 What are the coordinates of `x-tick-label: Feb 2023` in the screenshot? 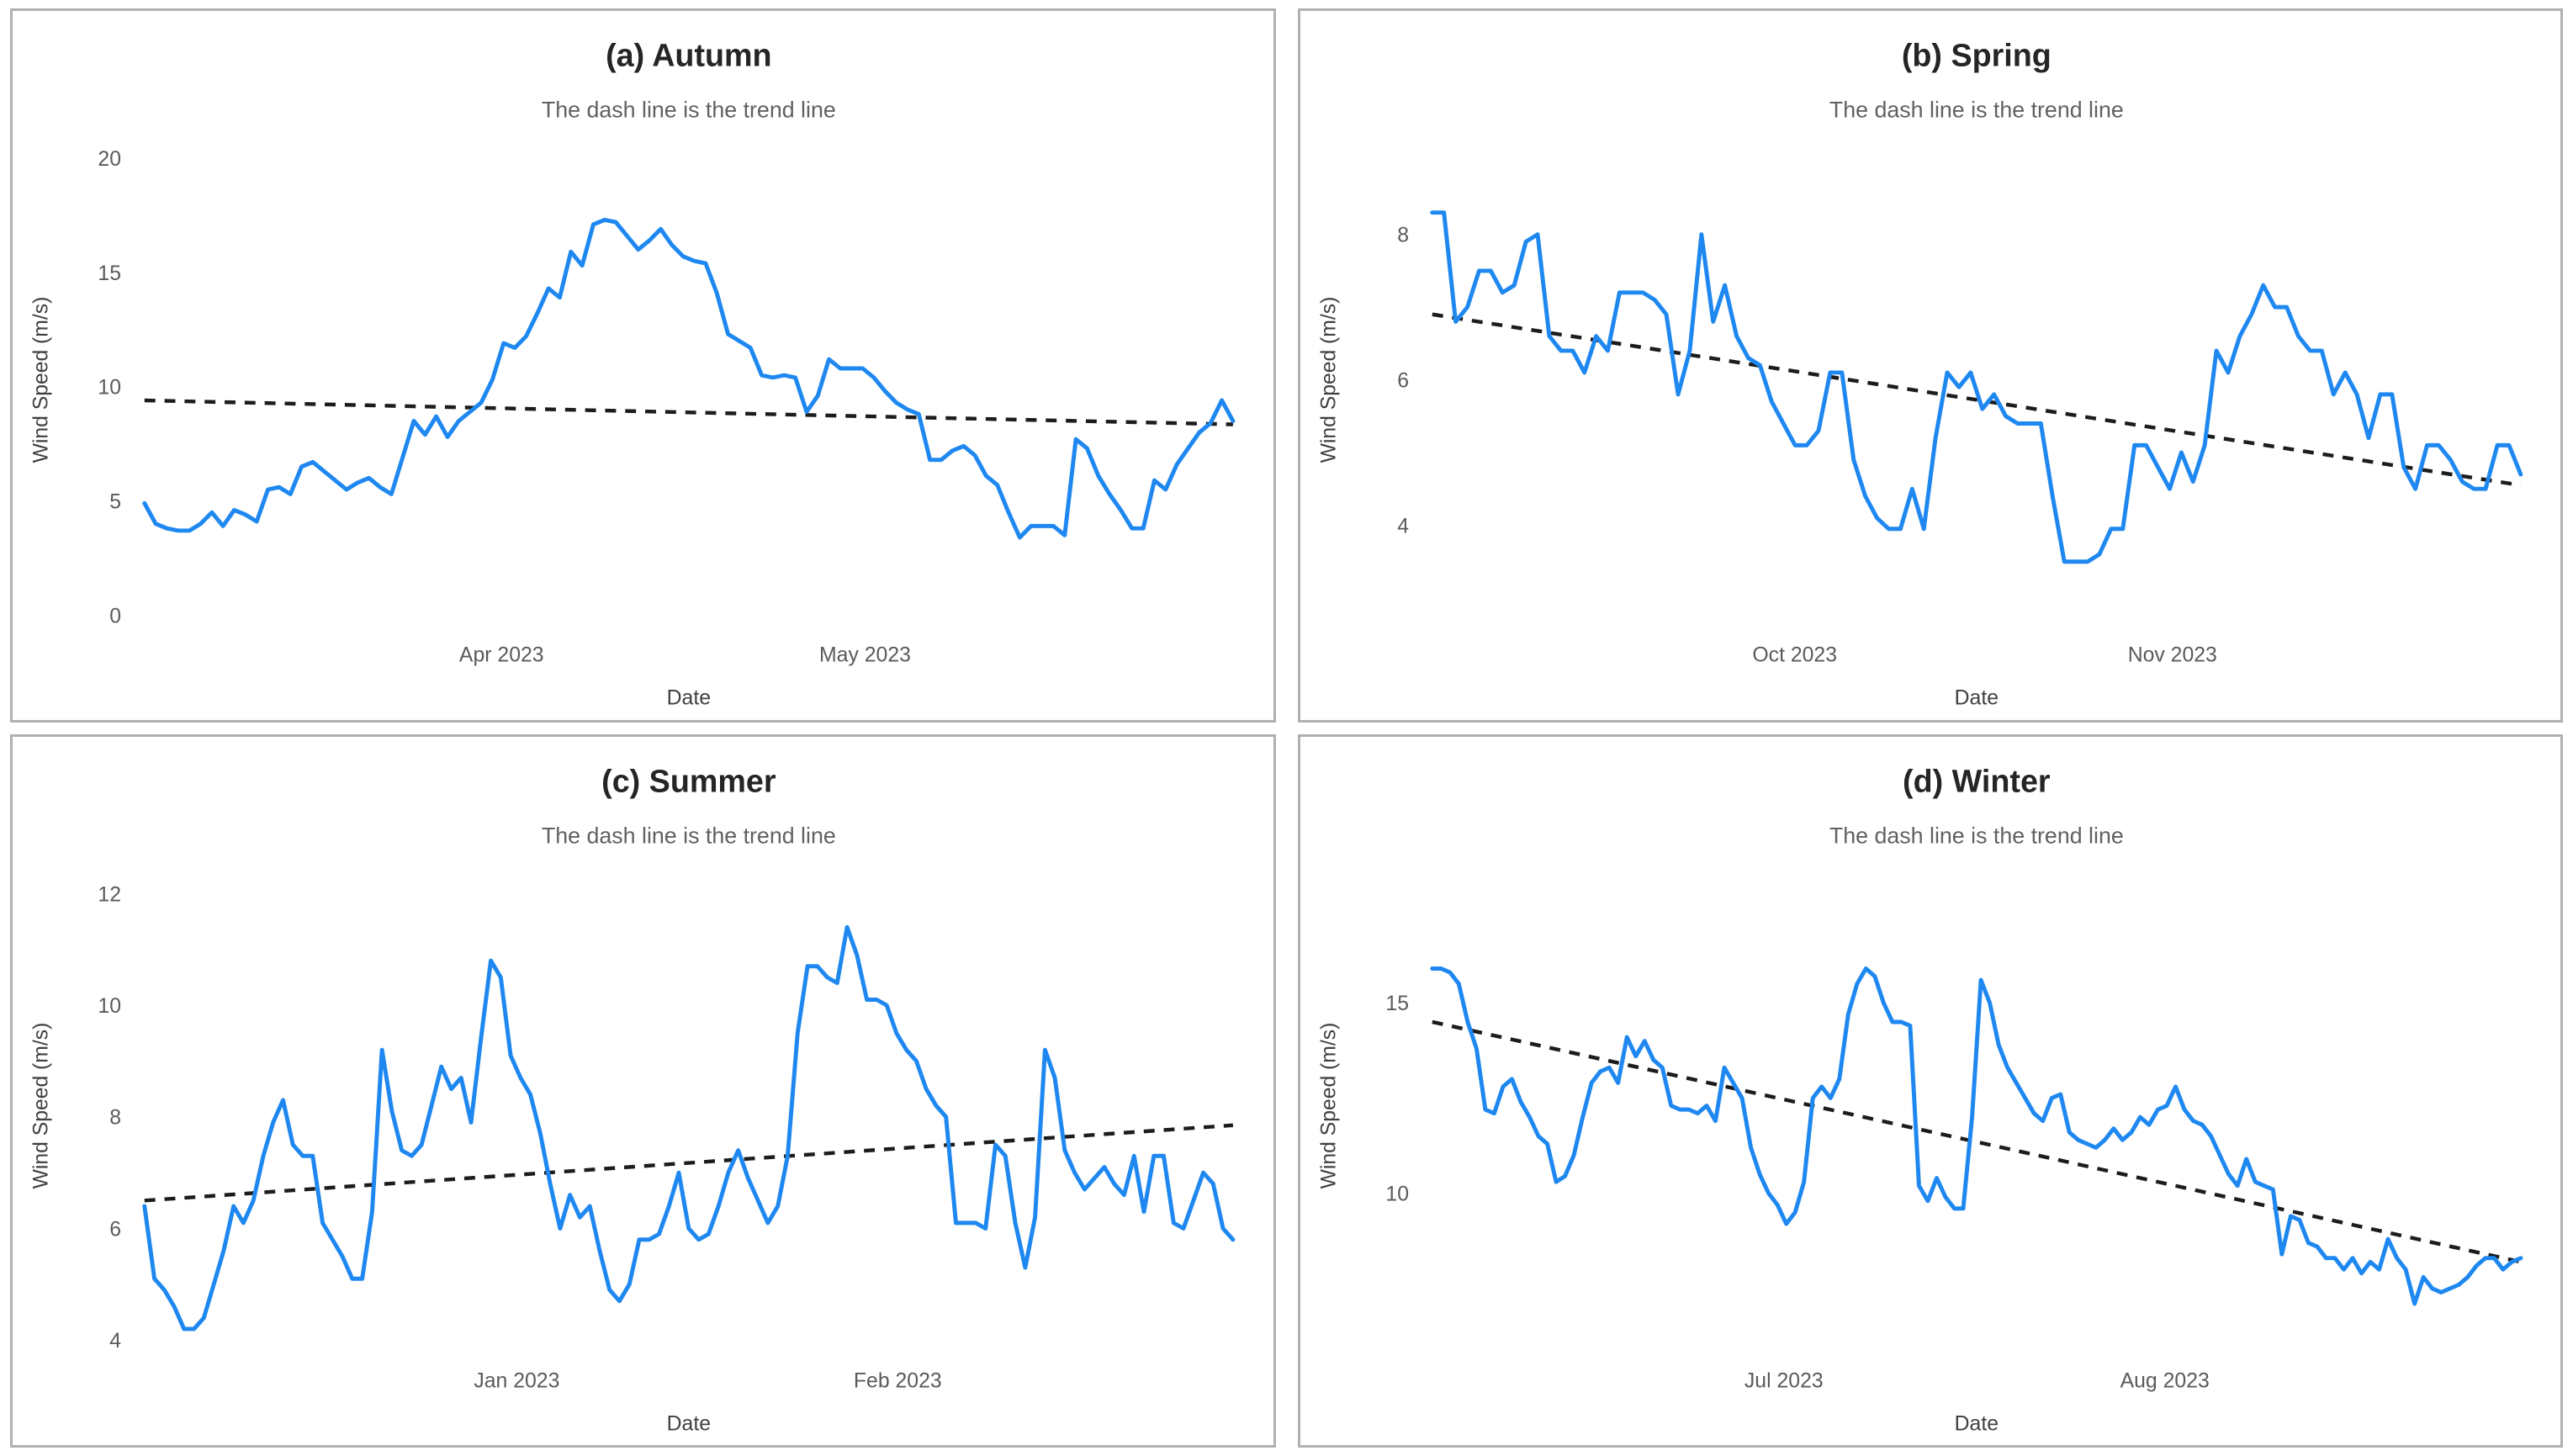 It's located at (898, 1380).